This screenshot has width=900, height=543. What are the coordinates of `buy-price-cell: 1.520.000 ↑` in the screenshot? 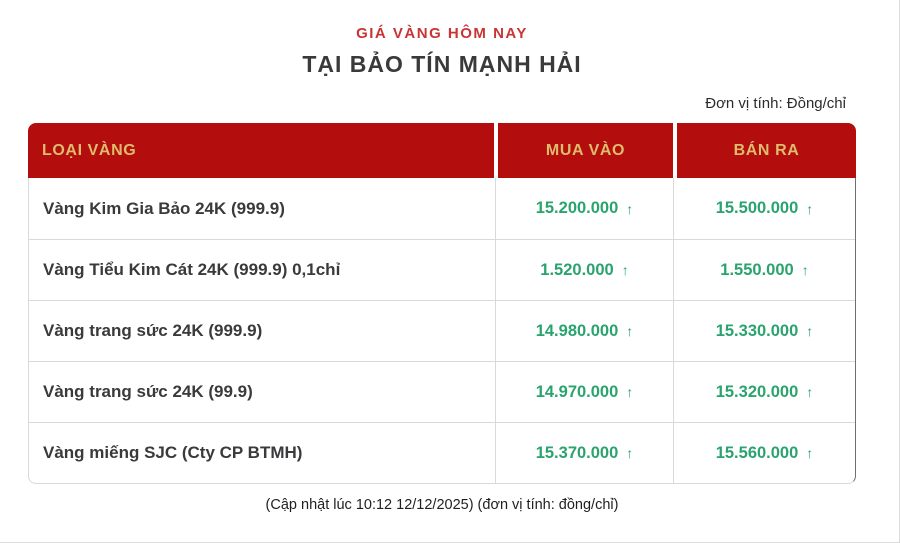 It's located at (584, 270).